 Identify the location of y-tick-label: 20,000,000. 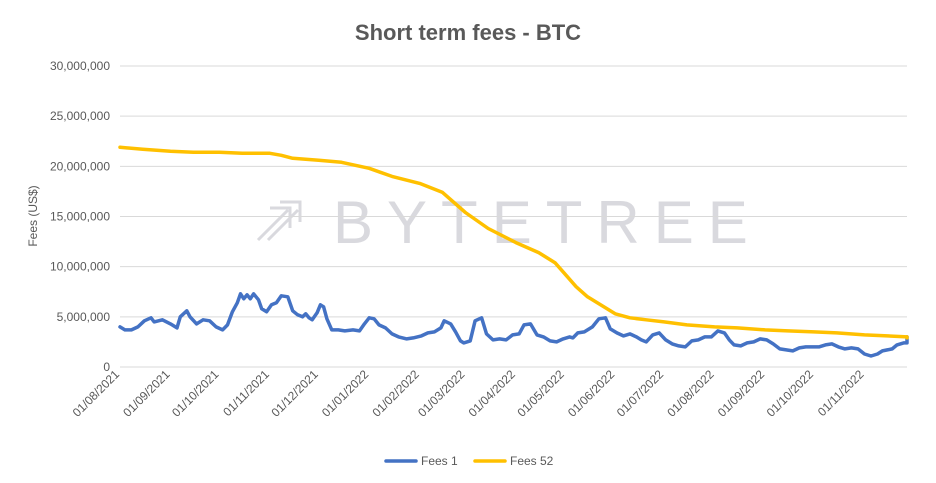
(80, 166).